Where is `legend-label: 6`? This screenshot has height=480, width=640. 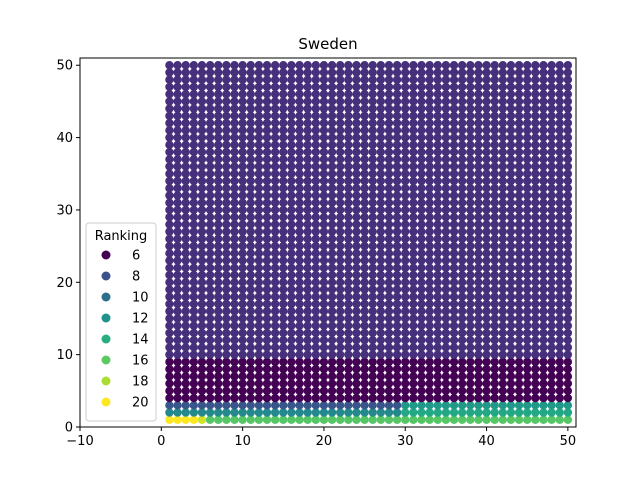 legend-label: 6 is located at coordinates (136, 256).